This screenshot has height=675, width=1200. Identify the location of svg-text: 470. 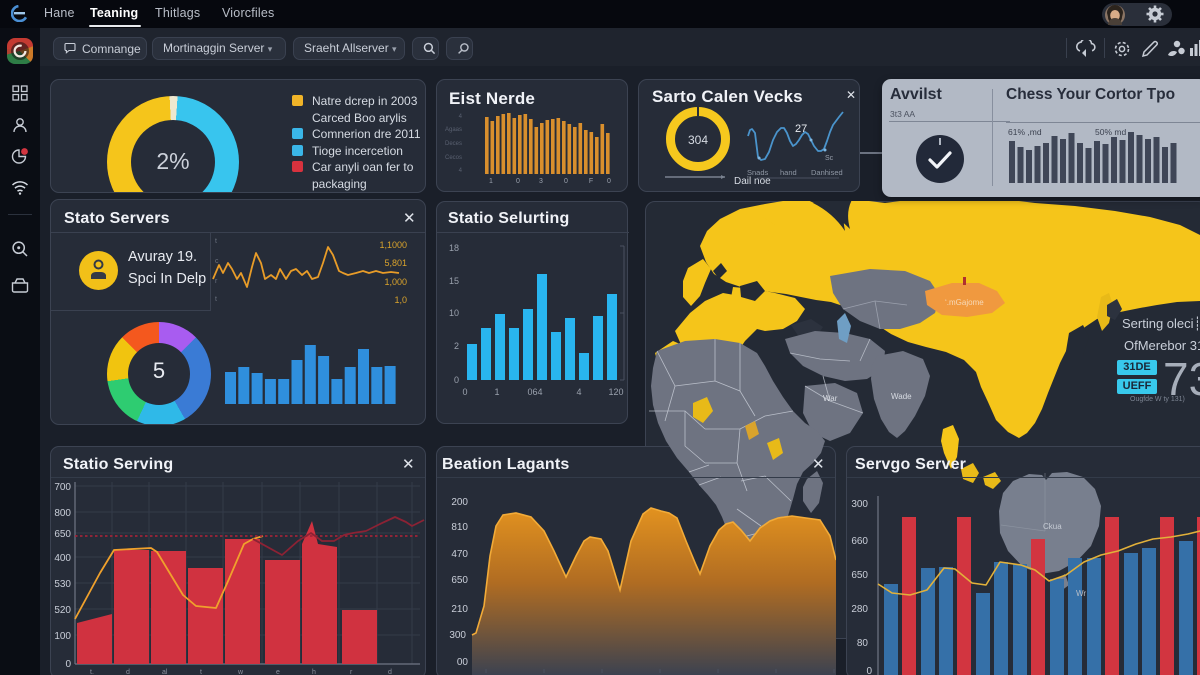
(459, 554).